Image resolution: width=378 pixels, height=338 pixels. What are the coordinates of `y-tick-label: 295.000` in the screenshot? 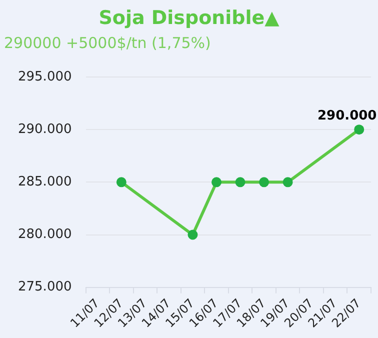 It's located at (45, 76).